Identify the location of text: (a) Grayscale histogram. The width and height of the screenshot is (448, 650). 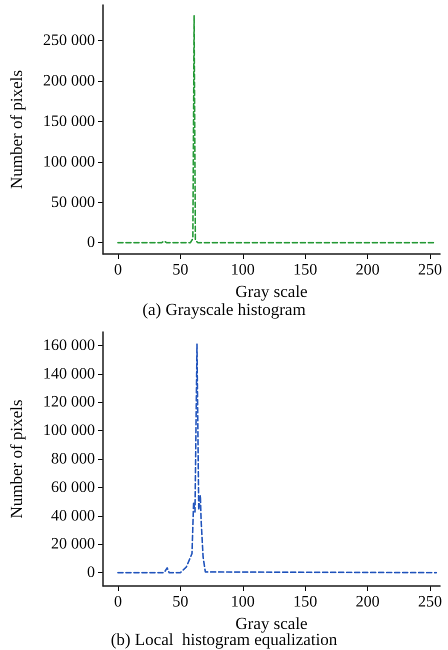
(224, 309).